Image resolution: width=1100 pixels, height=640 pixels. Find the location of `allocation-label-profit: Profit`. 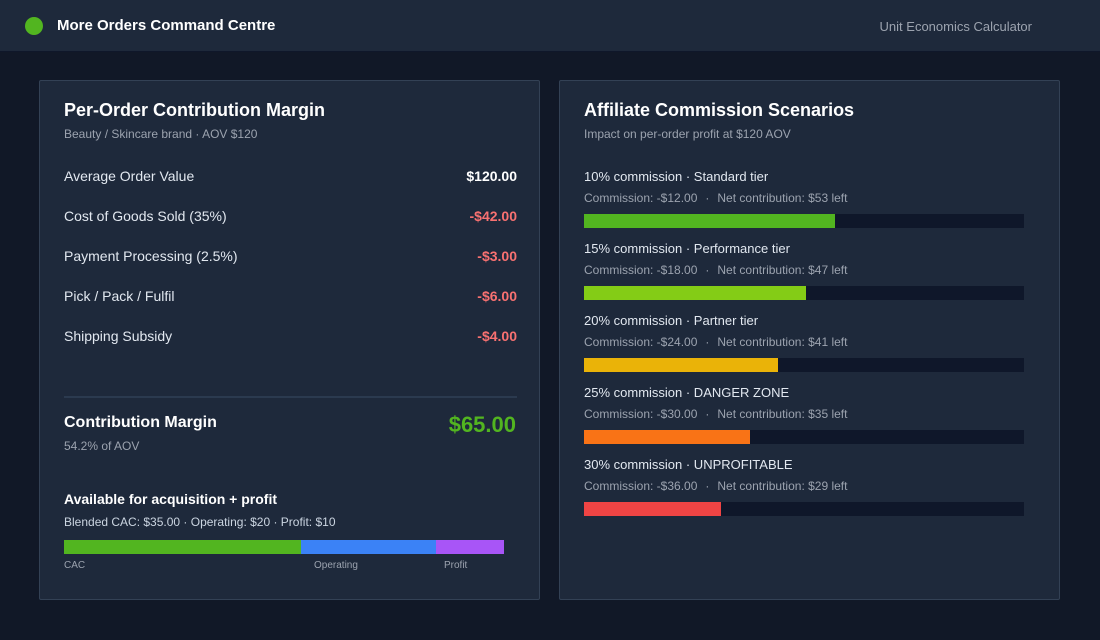

allocation-label-profit: Profit is located at coordinates (456, 565).